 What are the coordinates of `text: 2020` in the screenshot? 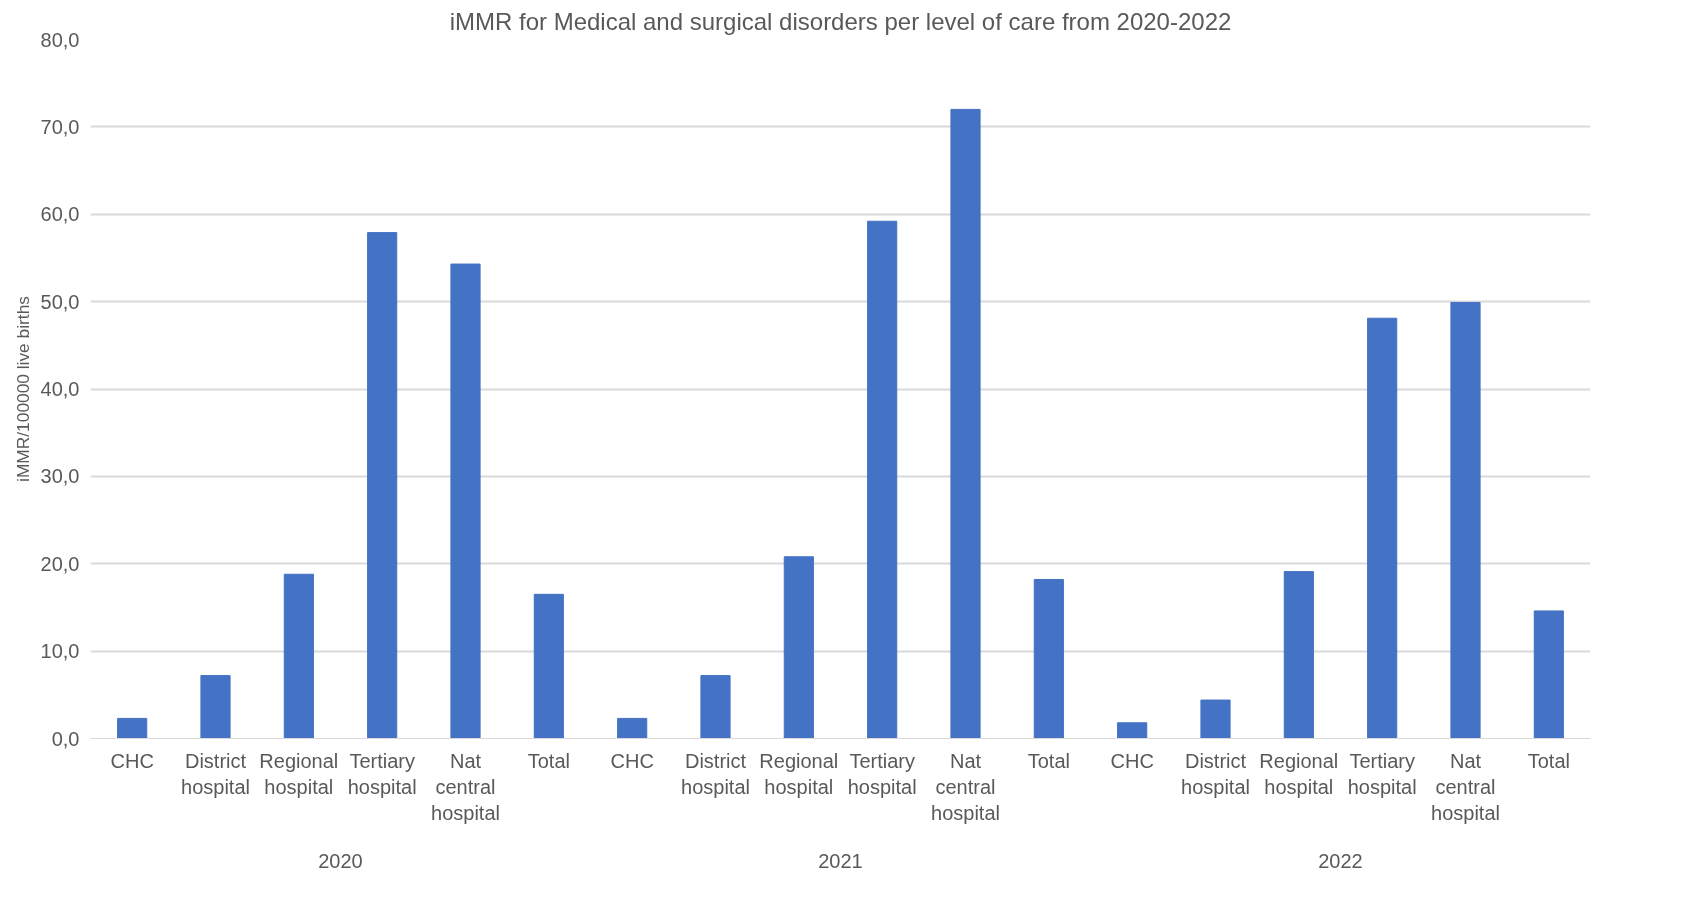 It's located at (340, 860).